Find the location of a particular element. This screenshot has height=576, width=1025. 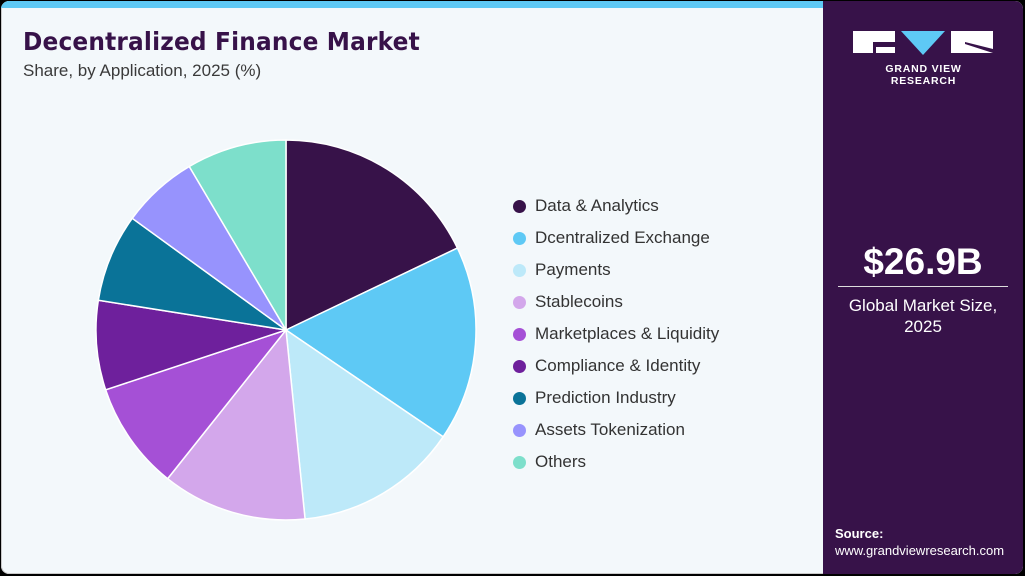

legend-label: Assets Tokenization is located at coordinates (610, 429).